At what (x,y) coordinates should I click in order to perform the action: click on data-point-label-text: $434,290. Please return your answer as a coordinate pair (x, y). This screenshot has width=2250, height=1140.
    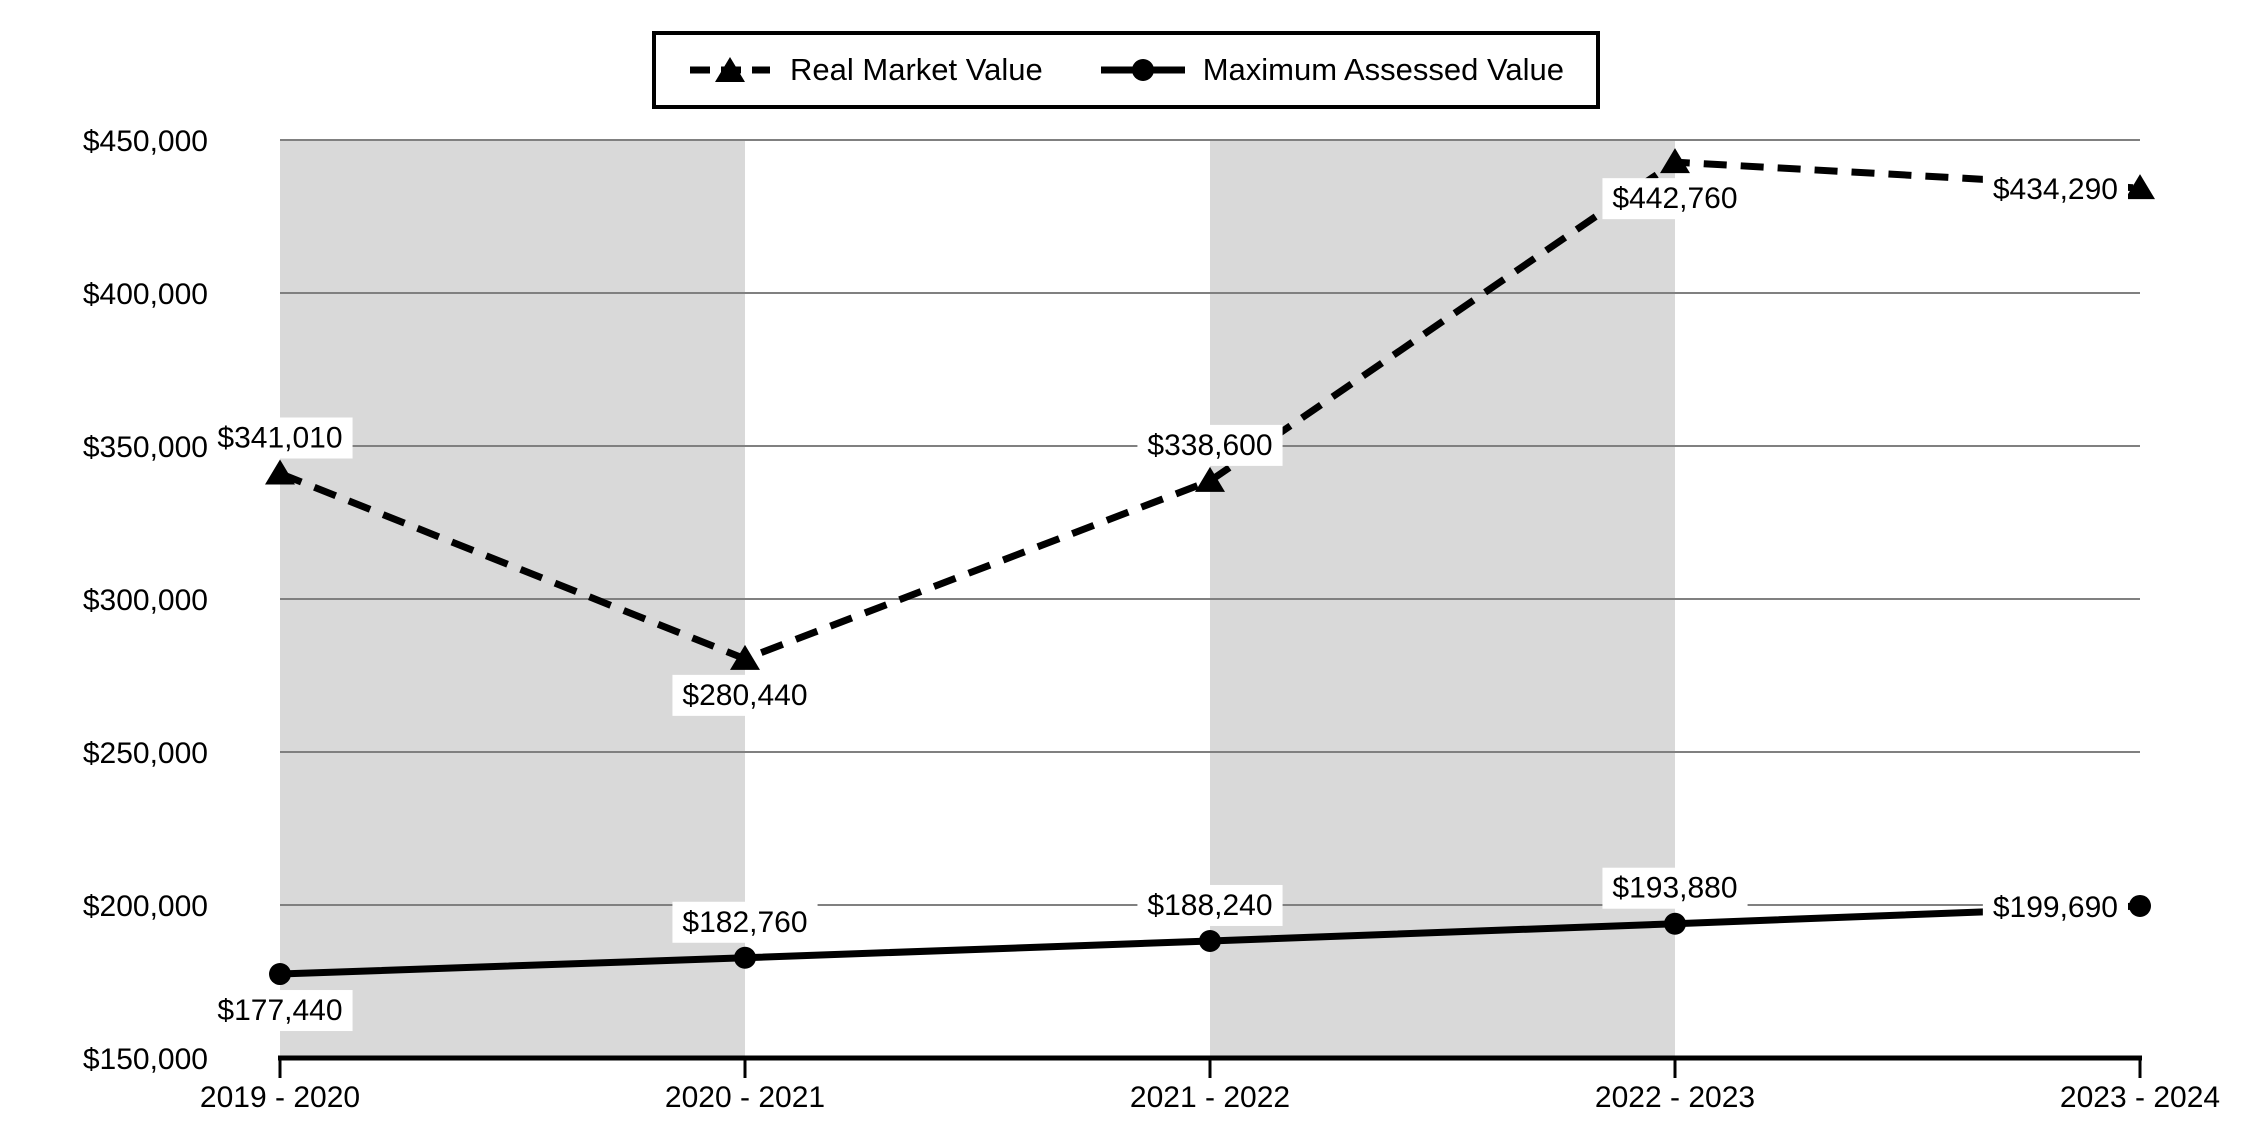
    Looking at the image, I should click on (2055, 189).